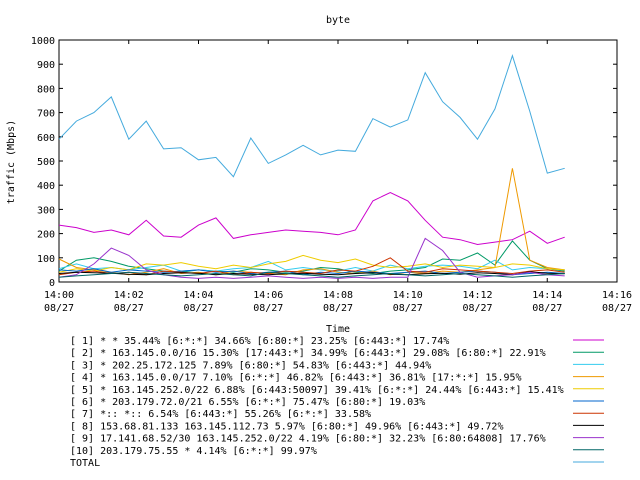 Image resolution: width=640 pixels, height=480 pixels. What do you see at coordinates (338, 295) in the screenshot?
I see `x-tick-label-time: 14:08` at bounding box center [338, 295].